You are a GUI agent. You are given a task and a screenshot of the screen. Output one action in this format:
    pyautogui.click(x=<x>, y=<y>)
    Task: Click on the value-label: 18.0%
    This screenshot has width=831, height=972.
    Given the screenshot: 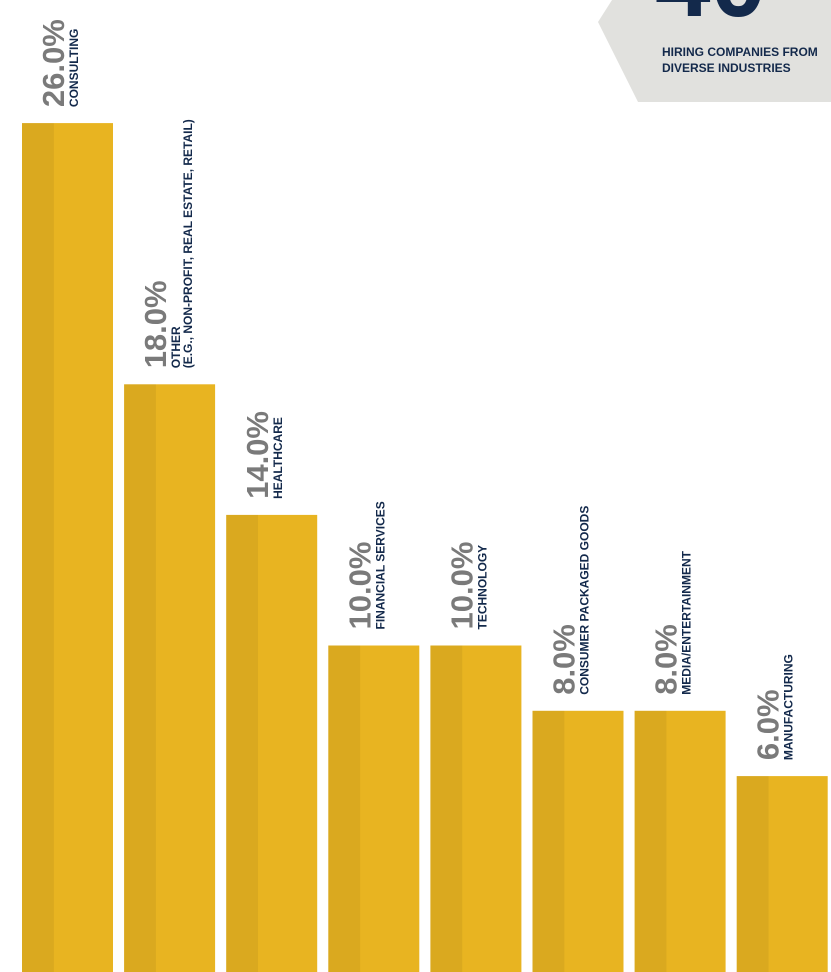 What is the action you would take?
    pyautogui.click(x=155, y=324)
    